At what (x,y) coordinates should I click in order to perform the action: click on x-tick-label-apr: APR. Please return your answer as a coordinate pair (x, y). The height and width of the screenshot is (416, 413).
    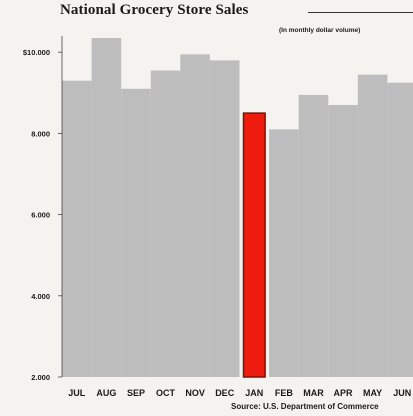
    Looking at the image, I should click on (343, 393).